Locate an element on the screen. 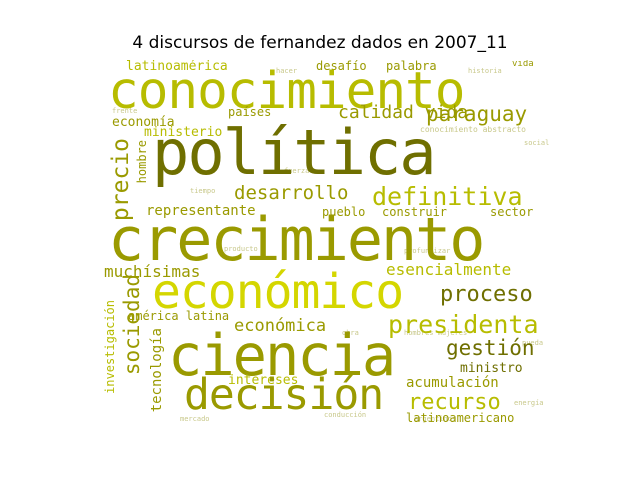 Image resolution: width=640 pixels, height=480 pixels. word-proceso: proceso is located at coordinates (486, 294).